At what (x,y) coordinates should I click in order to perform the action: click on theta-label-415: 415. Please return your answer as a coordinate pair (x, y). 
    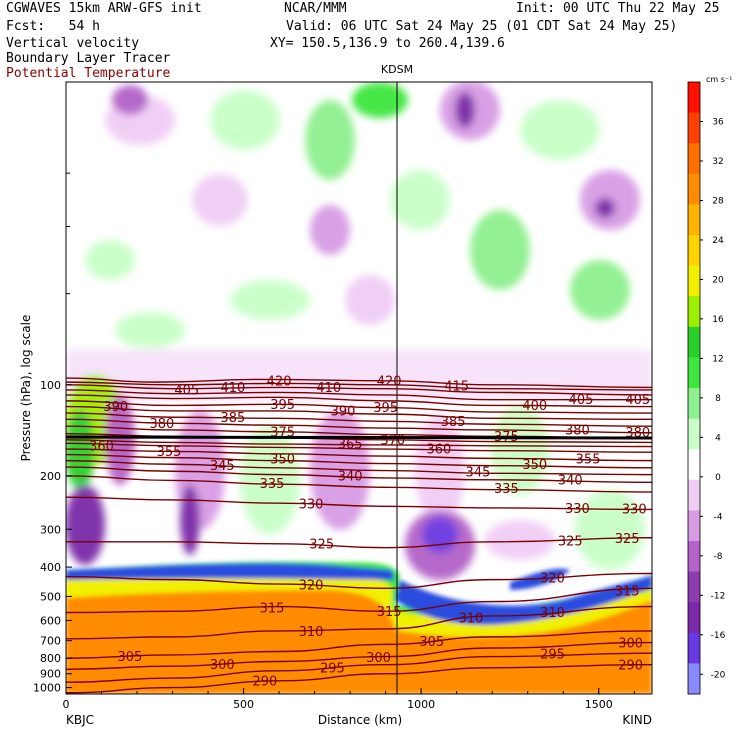
    Looking at the image, I should click on (456, 387).